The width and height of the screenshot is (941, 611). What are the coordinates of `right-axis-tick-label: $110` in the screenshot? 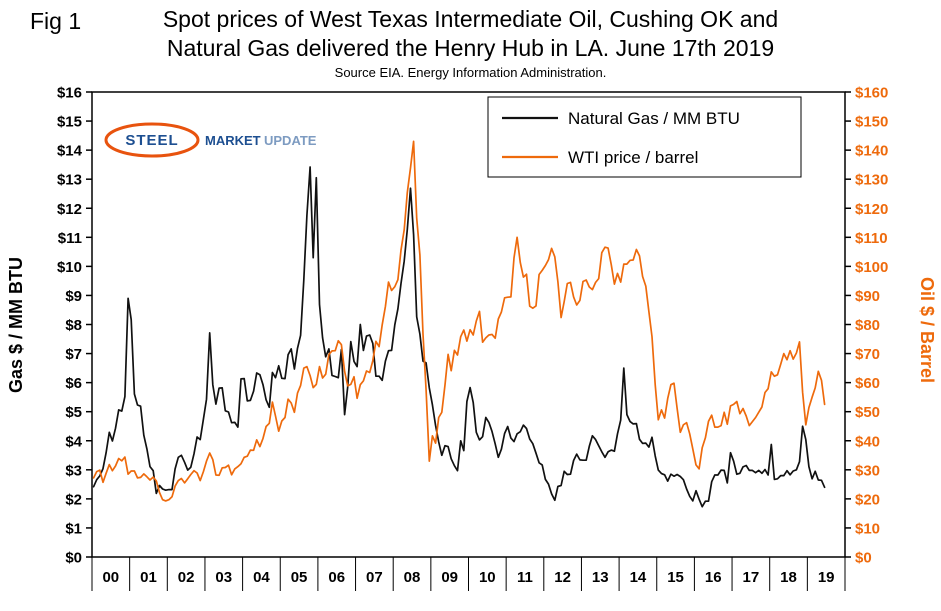 It's located at (871, 238).